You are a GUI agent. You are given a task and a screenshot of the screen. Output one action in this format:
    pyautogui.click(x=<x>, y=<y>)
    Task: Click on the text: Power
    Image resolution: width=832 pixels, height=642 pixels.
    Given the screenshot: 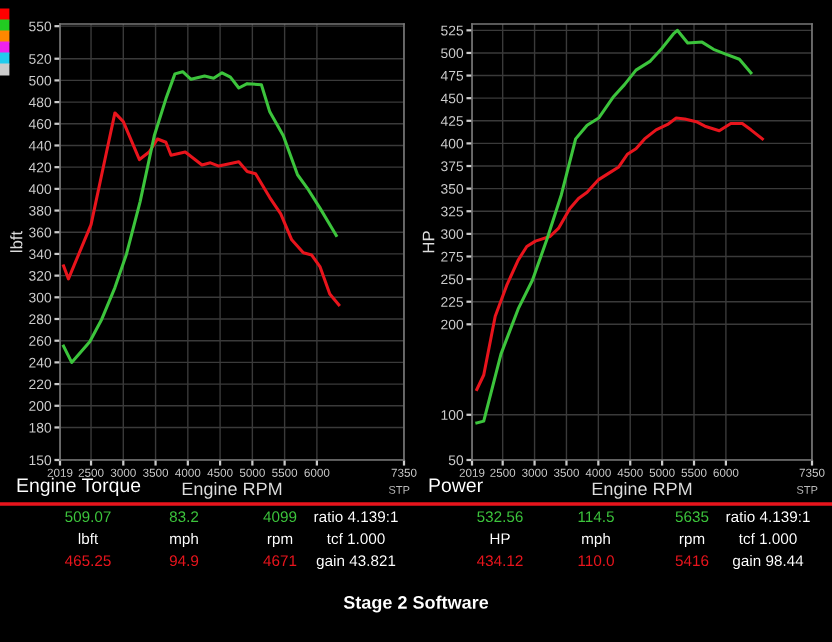 What is the action you would take?
    pyautogui.click(x=456, y=485)
    